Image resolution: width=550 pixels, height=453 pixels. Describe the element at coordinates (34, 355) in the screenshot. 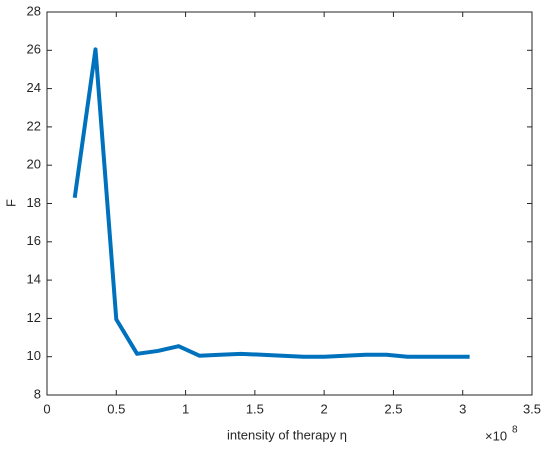

I see `y-tick-label: 10` at that location.